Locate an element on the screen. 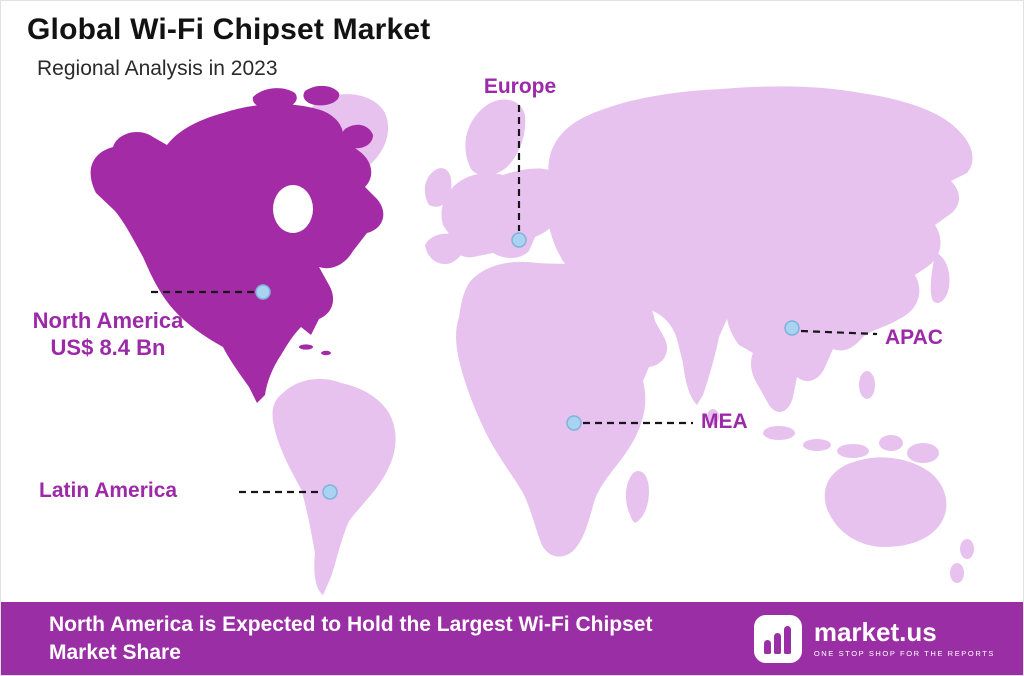 Image resolution: width=1024 pixels, height=676 pixels. region-new-guinea is located at coordinates (923, 453).